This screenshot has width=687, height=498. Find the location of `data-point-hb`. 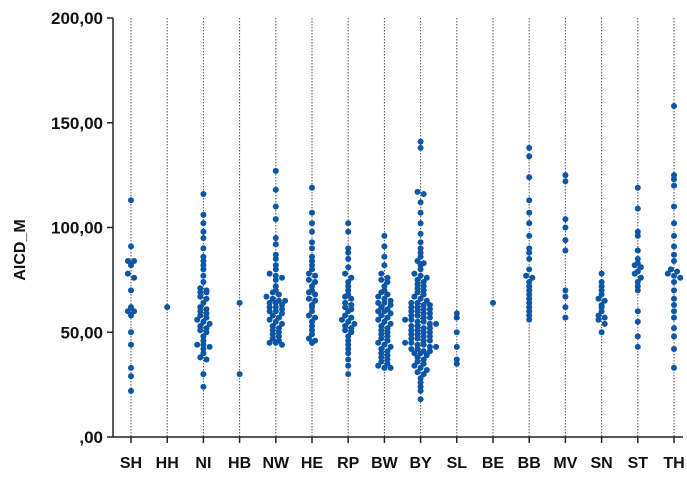

data-point-hb is located at coordinates (239, 302).